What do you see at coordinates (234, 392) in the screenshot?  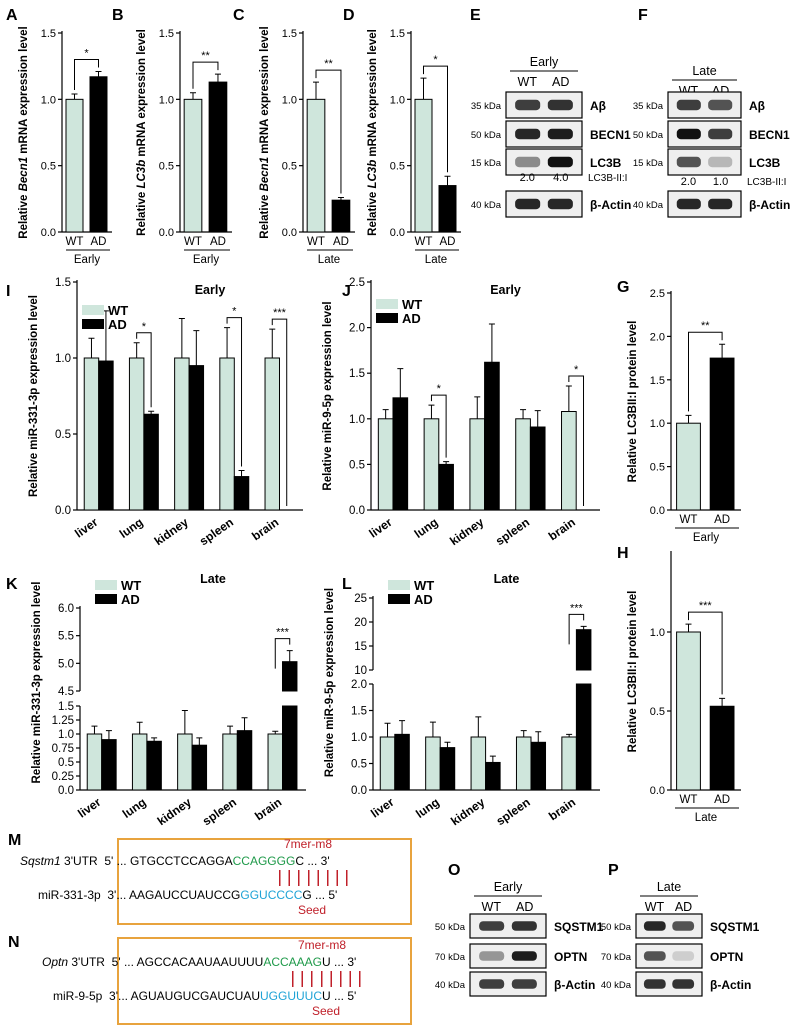 I see `panel-I-significance-spleen-bracket` at bounding box center [234, 392].